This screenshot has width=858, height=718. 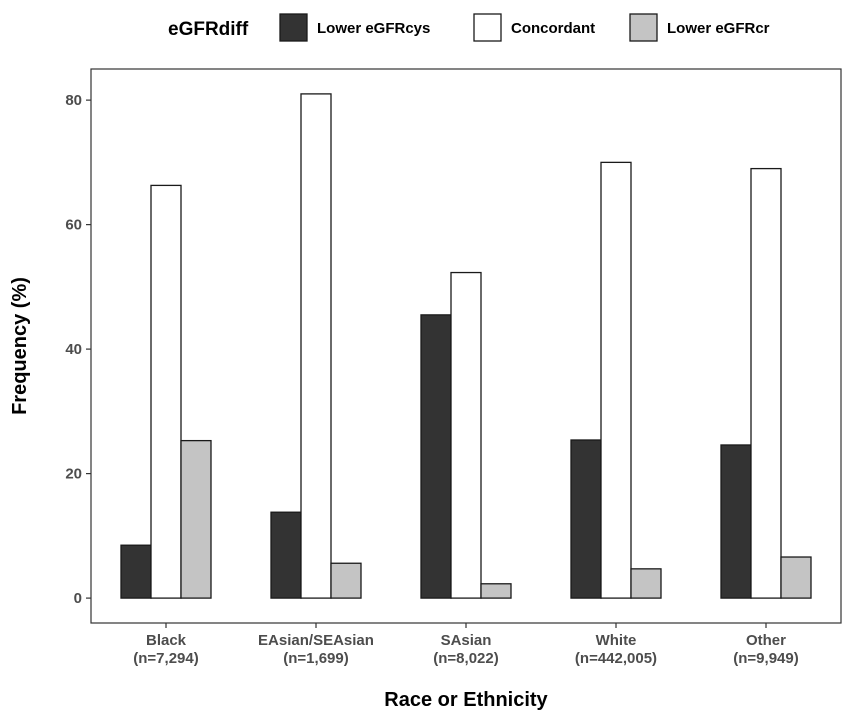 What do you see at coordinates (765, 649) in the screenshot?
I see `x-tick-label: Other (n=9,949)` at bounding box center [765, 649].